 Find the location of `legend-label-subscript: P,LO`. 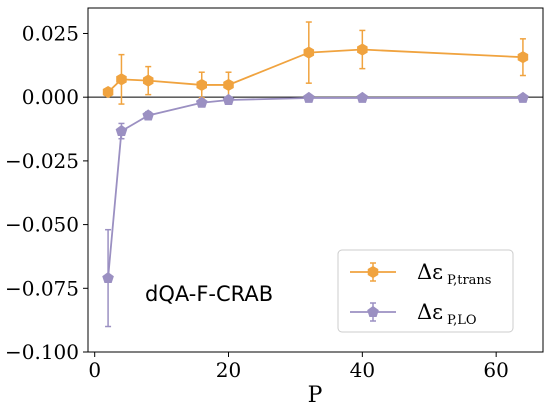

legend-label-subscript: P,LO is located at coordinates (462, 320).